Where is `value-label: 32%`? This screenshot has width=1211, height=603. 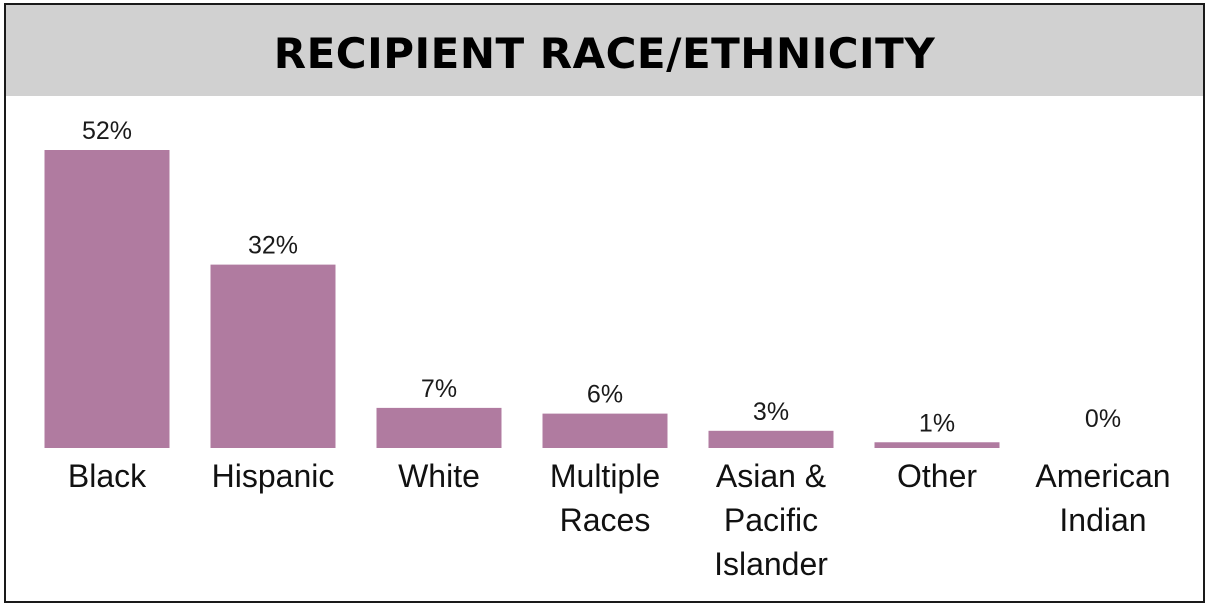 value-label: 32% is located at coordinates (273, 246).